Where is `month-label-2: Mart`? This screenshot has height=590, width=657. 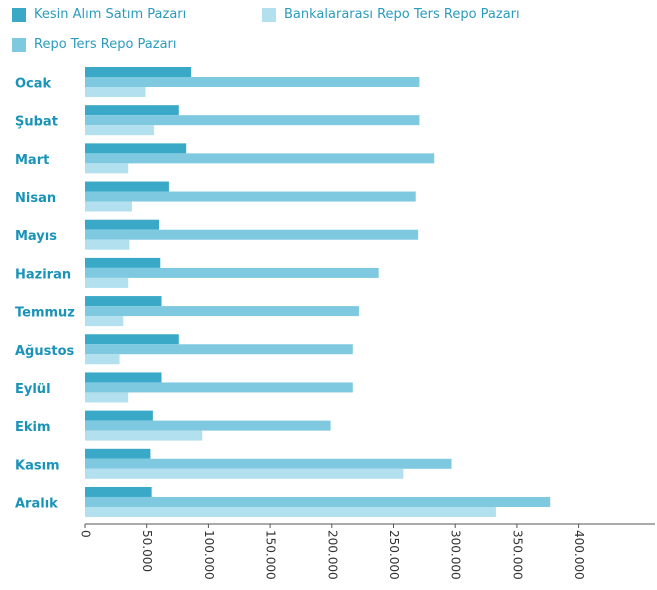
month-label-2: Mart is located at coordinates (32, 160).